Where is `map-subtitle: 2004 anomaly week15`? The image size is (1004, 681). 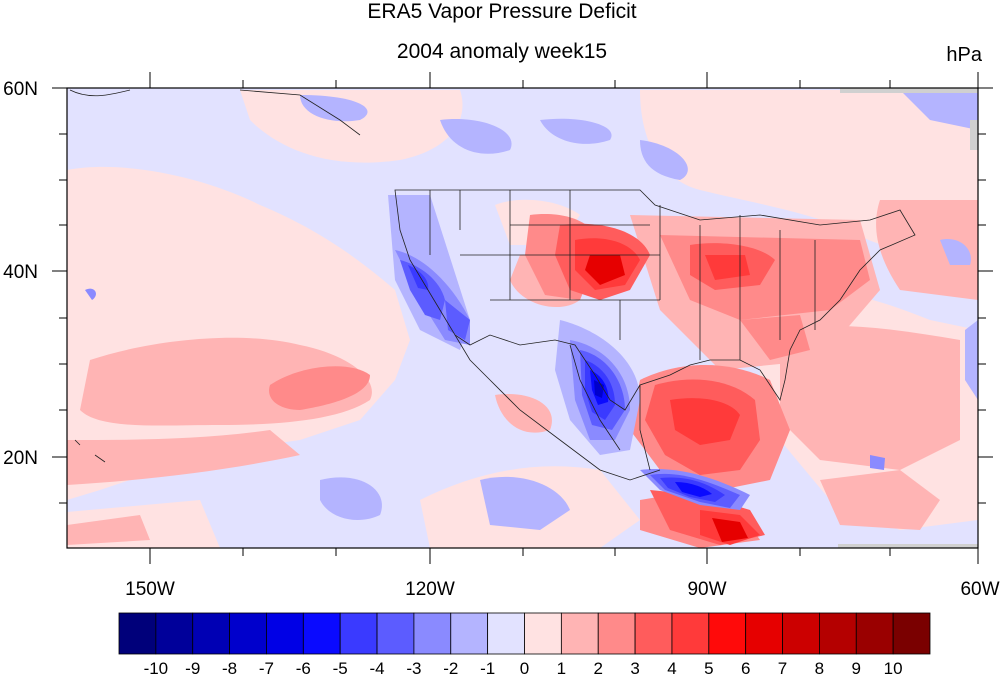 map-subtitle: 2004 anomaly week15 is located at coordinates (502, 51).